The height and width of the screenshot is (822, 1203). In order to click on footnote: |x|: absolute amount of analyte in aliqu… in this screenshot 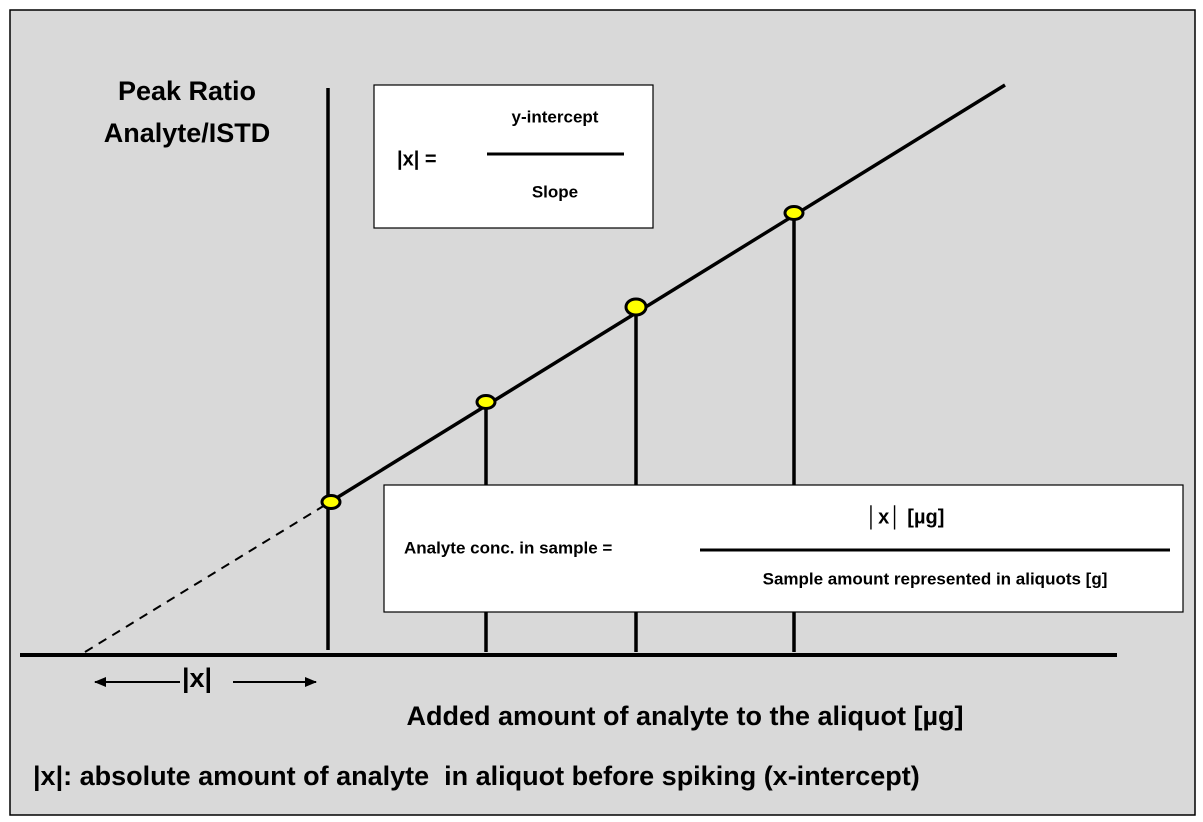, I will do `click(476, 776)`.